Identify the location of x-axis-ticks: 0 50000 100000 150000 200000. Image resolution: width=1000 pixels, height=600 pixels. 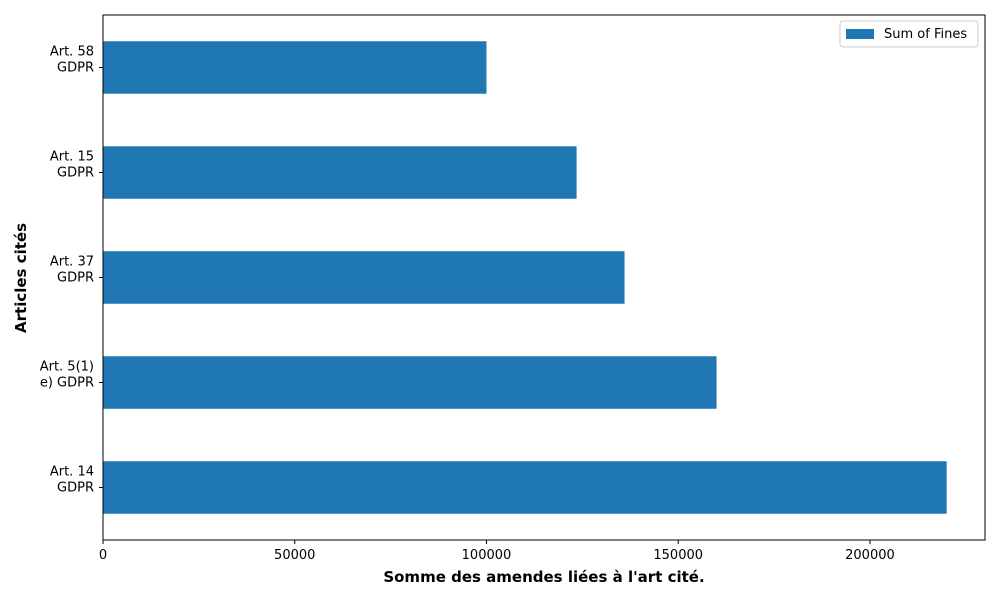
(497, 551).